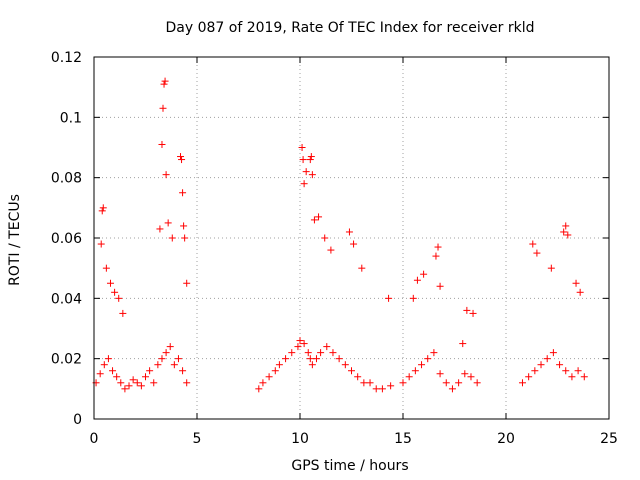 This screenshot has height=480, width=640. I want to click on x-tick-label: 10, so click(300, 439).